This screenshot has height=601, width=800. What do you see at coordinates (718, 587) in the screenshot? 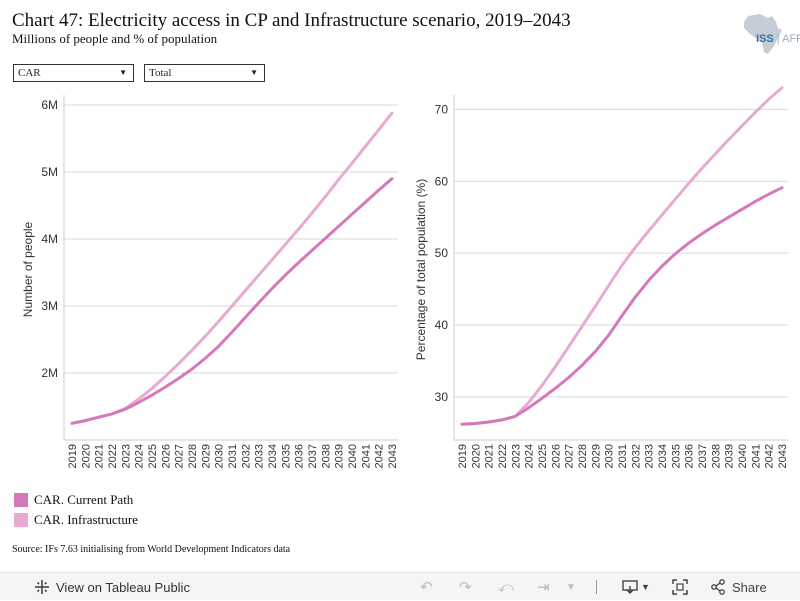
I see `share-icon` at bounding box center [718, 587].